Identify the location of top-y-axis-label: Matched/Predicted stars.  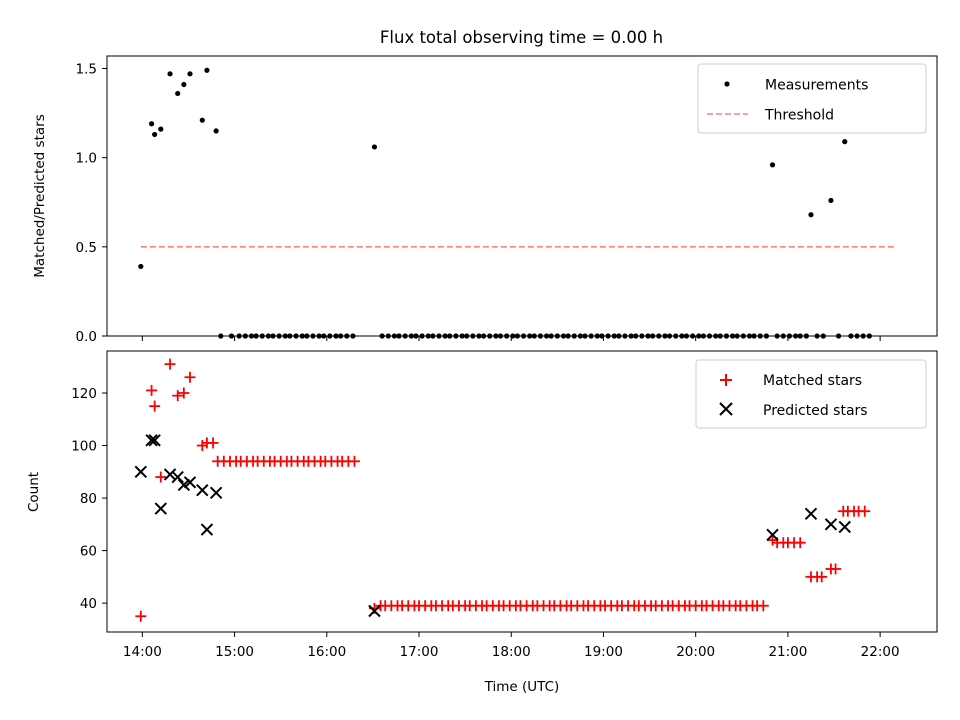
(40, 195).